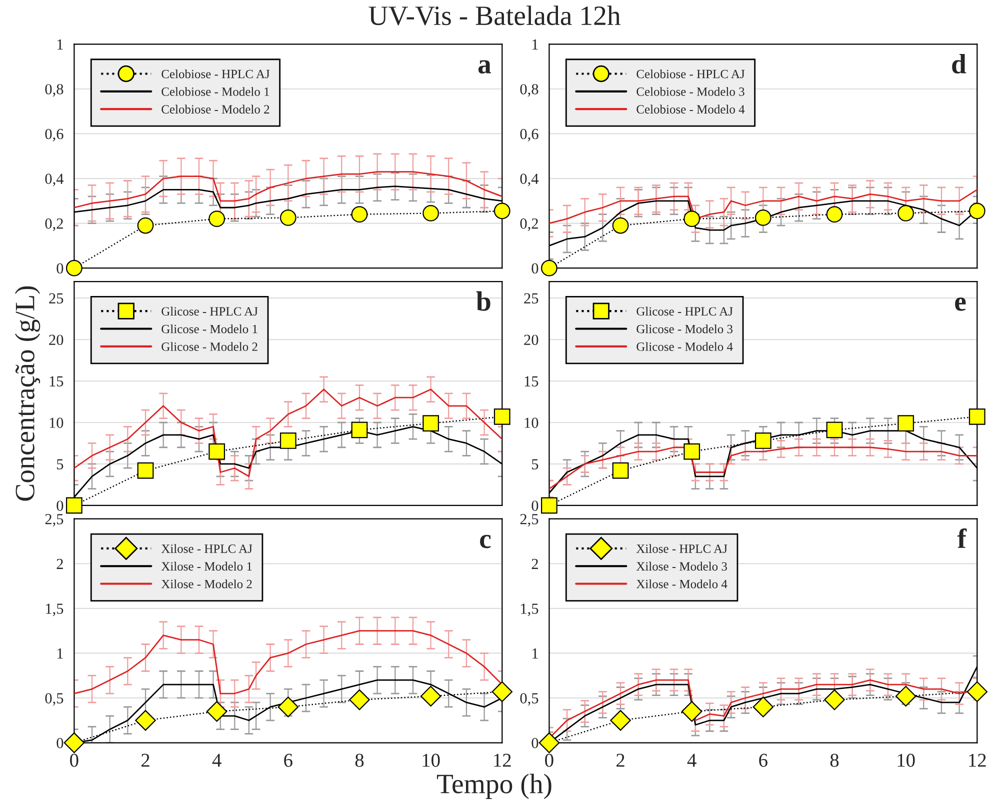  Describe the element at coordinates (206, 583) in the screenshot. I see `legend-label: Xilose - Modelo 2` at that location.